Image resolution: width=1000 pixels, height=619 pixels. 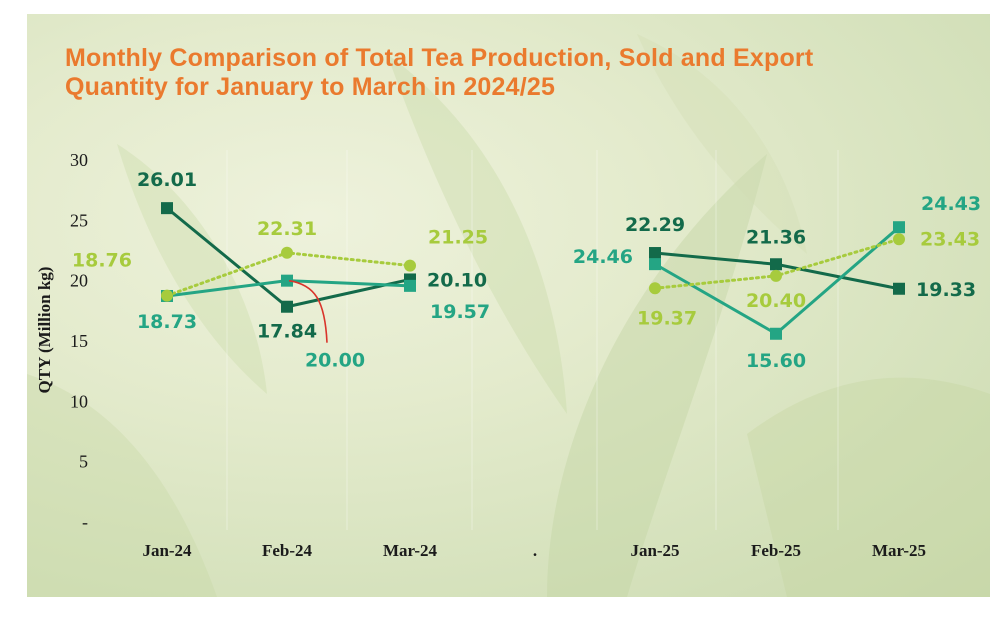 What do you see at coordinates (776, 361) in the screenshot?
I see `data-label-sold: 15.60` at bounding box center [776, 361].